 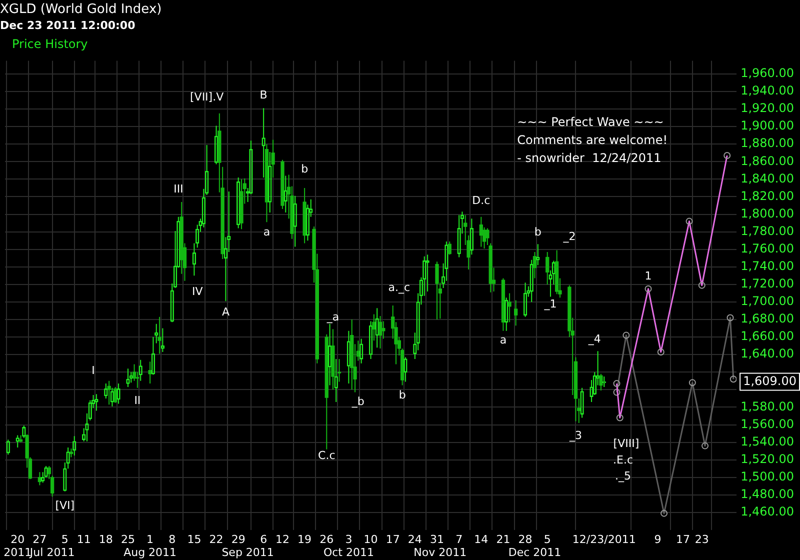 I want to click on annotation: _4, so click(x=594, y=339).